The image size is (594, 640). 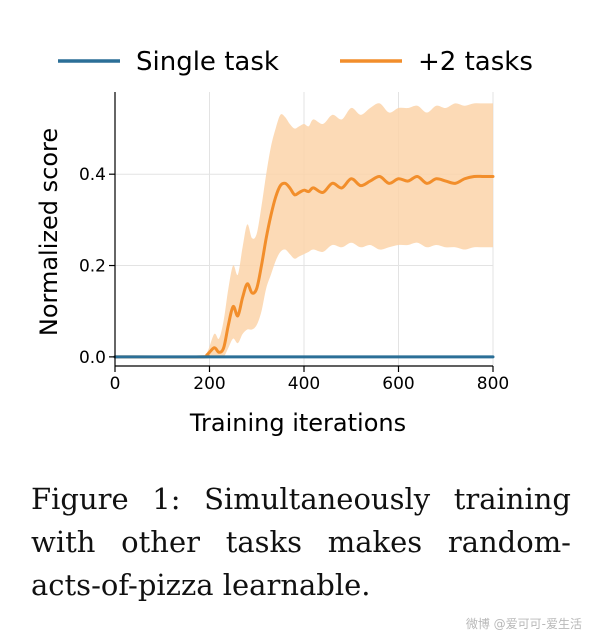 What do you see at coordinates (207, 62) in the screenshot?
I see `legend-label-0: Single task` at bounding box center [207, 62].